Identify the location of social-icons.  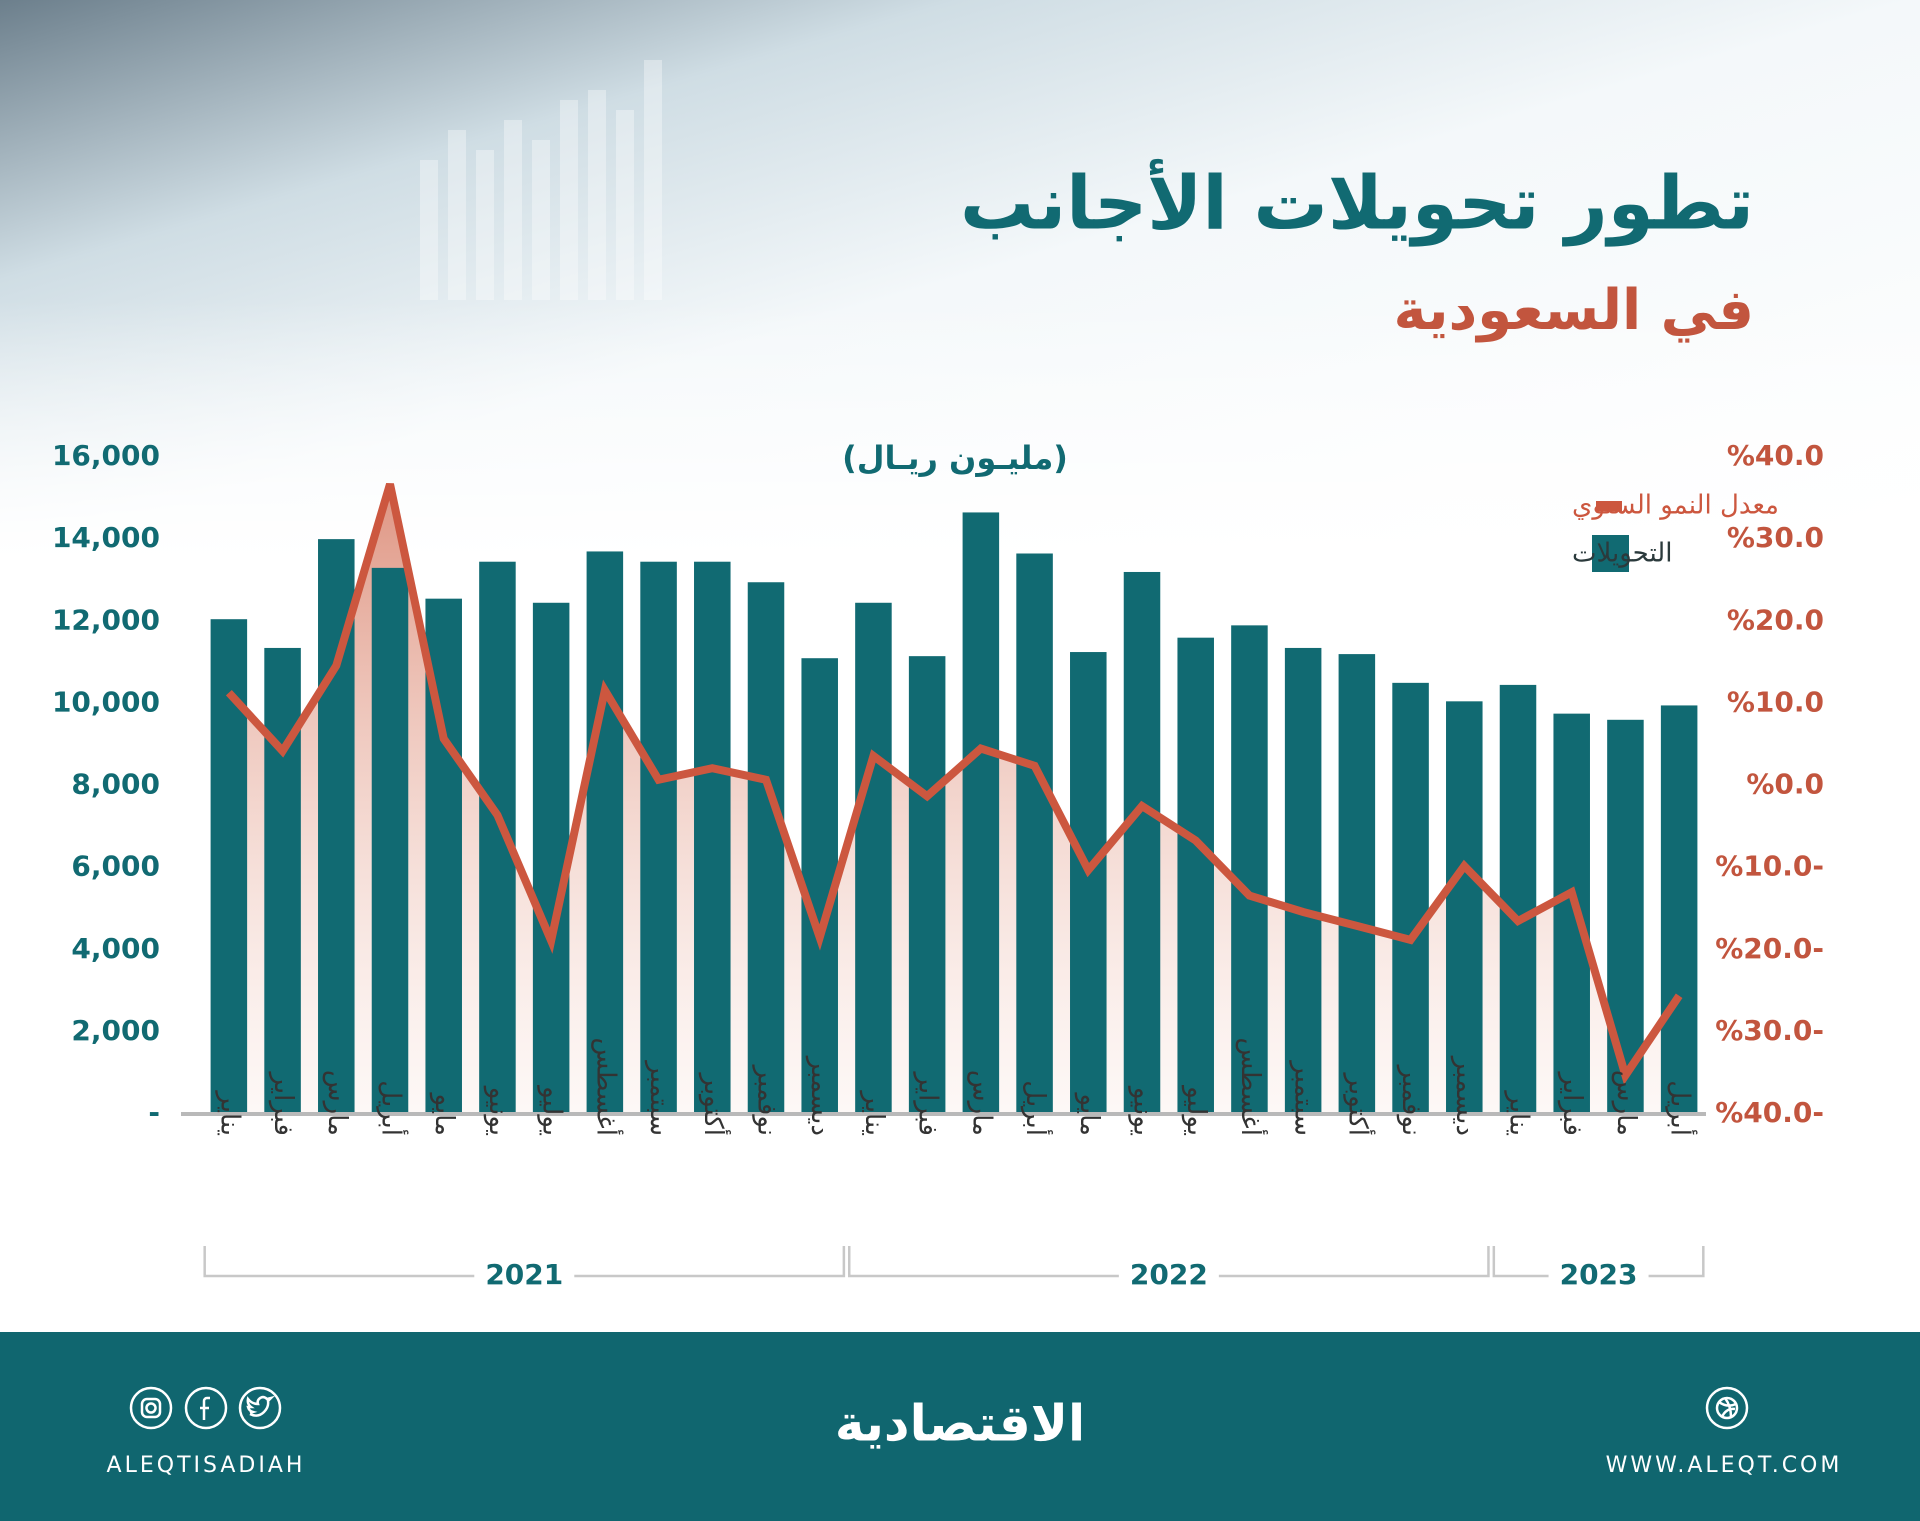
(939, 1408).